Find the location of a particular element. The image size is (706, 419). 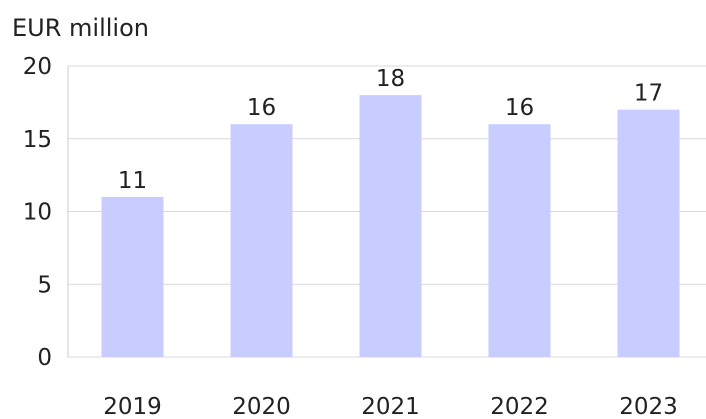

x-tick-label-2021: 2021 is located at coordinates (390, 406).